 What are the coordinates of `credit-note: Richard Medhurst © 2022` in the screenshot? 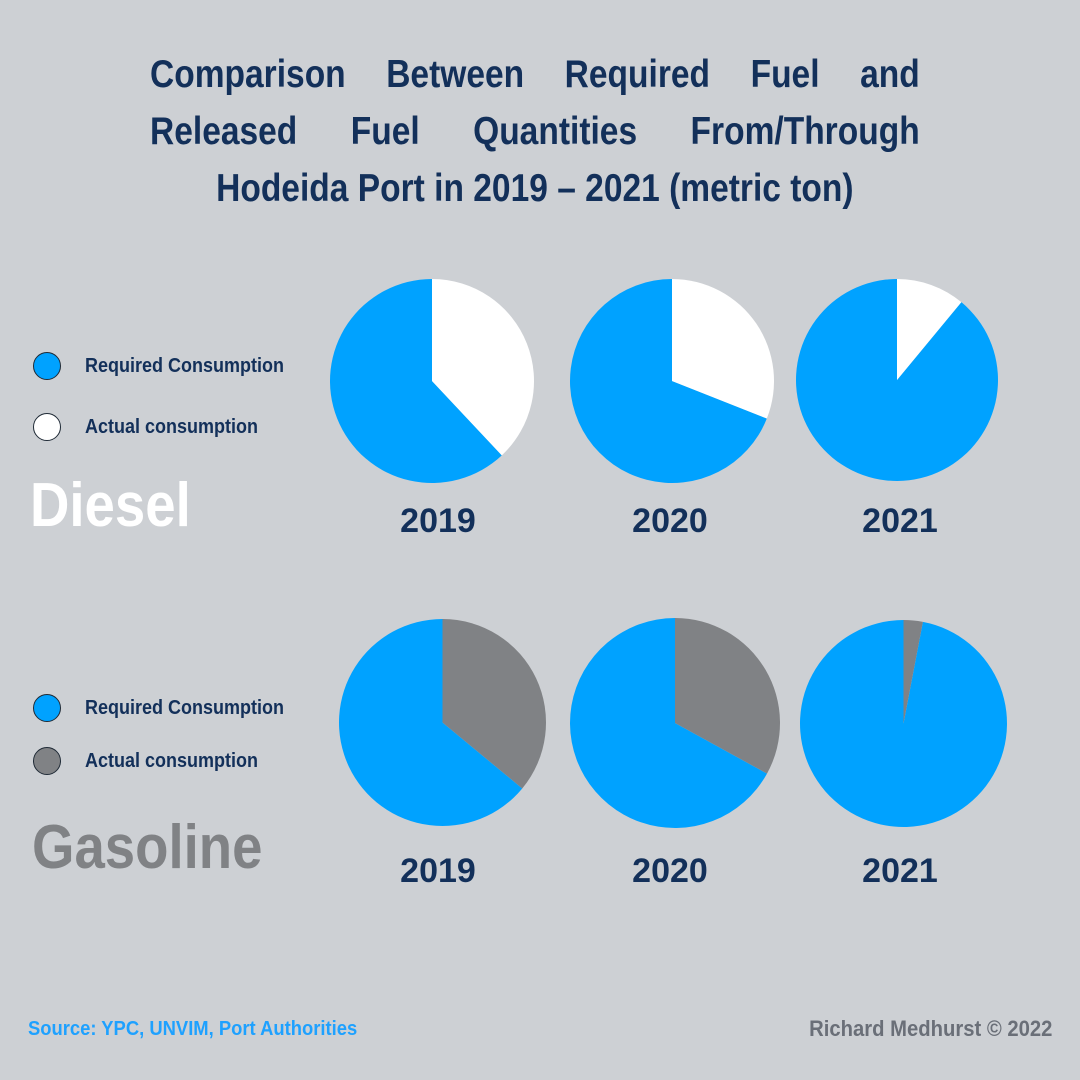 It's located at (930, 1028).